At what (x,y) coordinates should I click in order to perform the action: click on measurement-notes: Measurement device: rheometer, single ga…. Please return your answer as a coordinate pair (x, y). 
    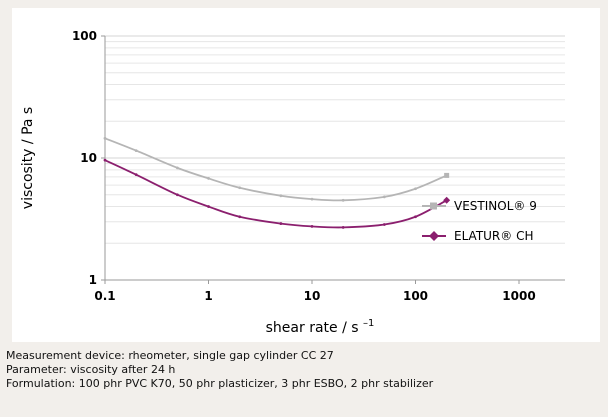
    Looking at the image, I should click on (306, 370).